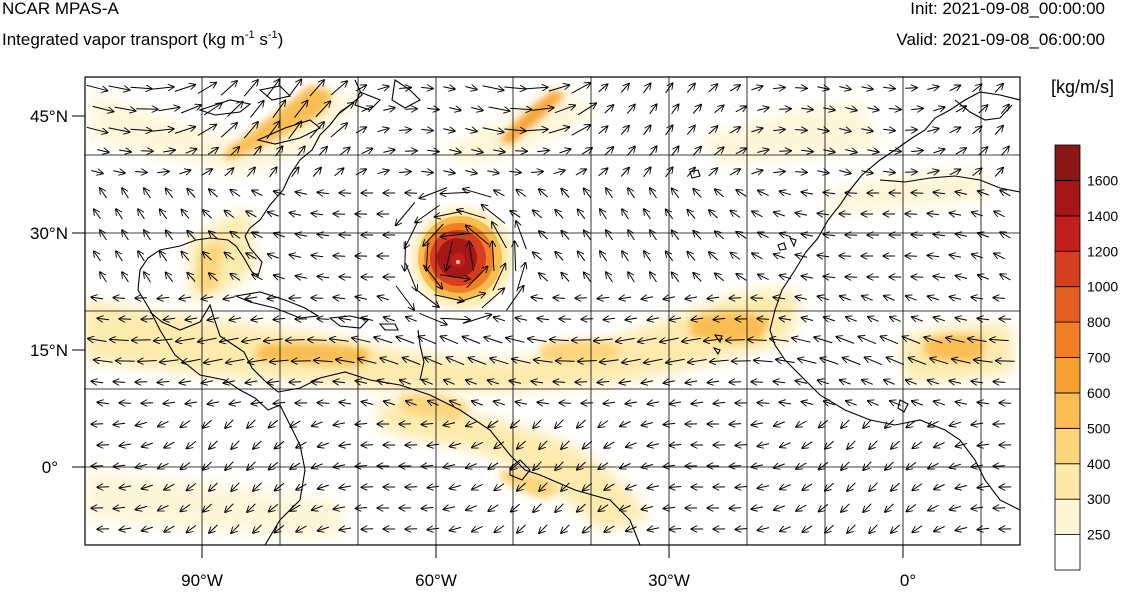 The width and height of the screenshot is (1126, 593). I want to click on colorbar-level-label: 1000, so click(1102, 287).